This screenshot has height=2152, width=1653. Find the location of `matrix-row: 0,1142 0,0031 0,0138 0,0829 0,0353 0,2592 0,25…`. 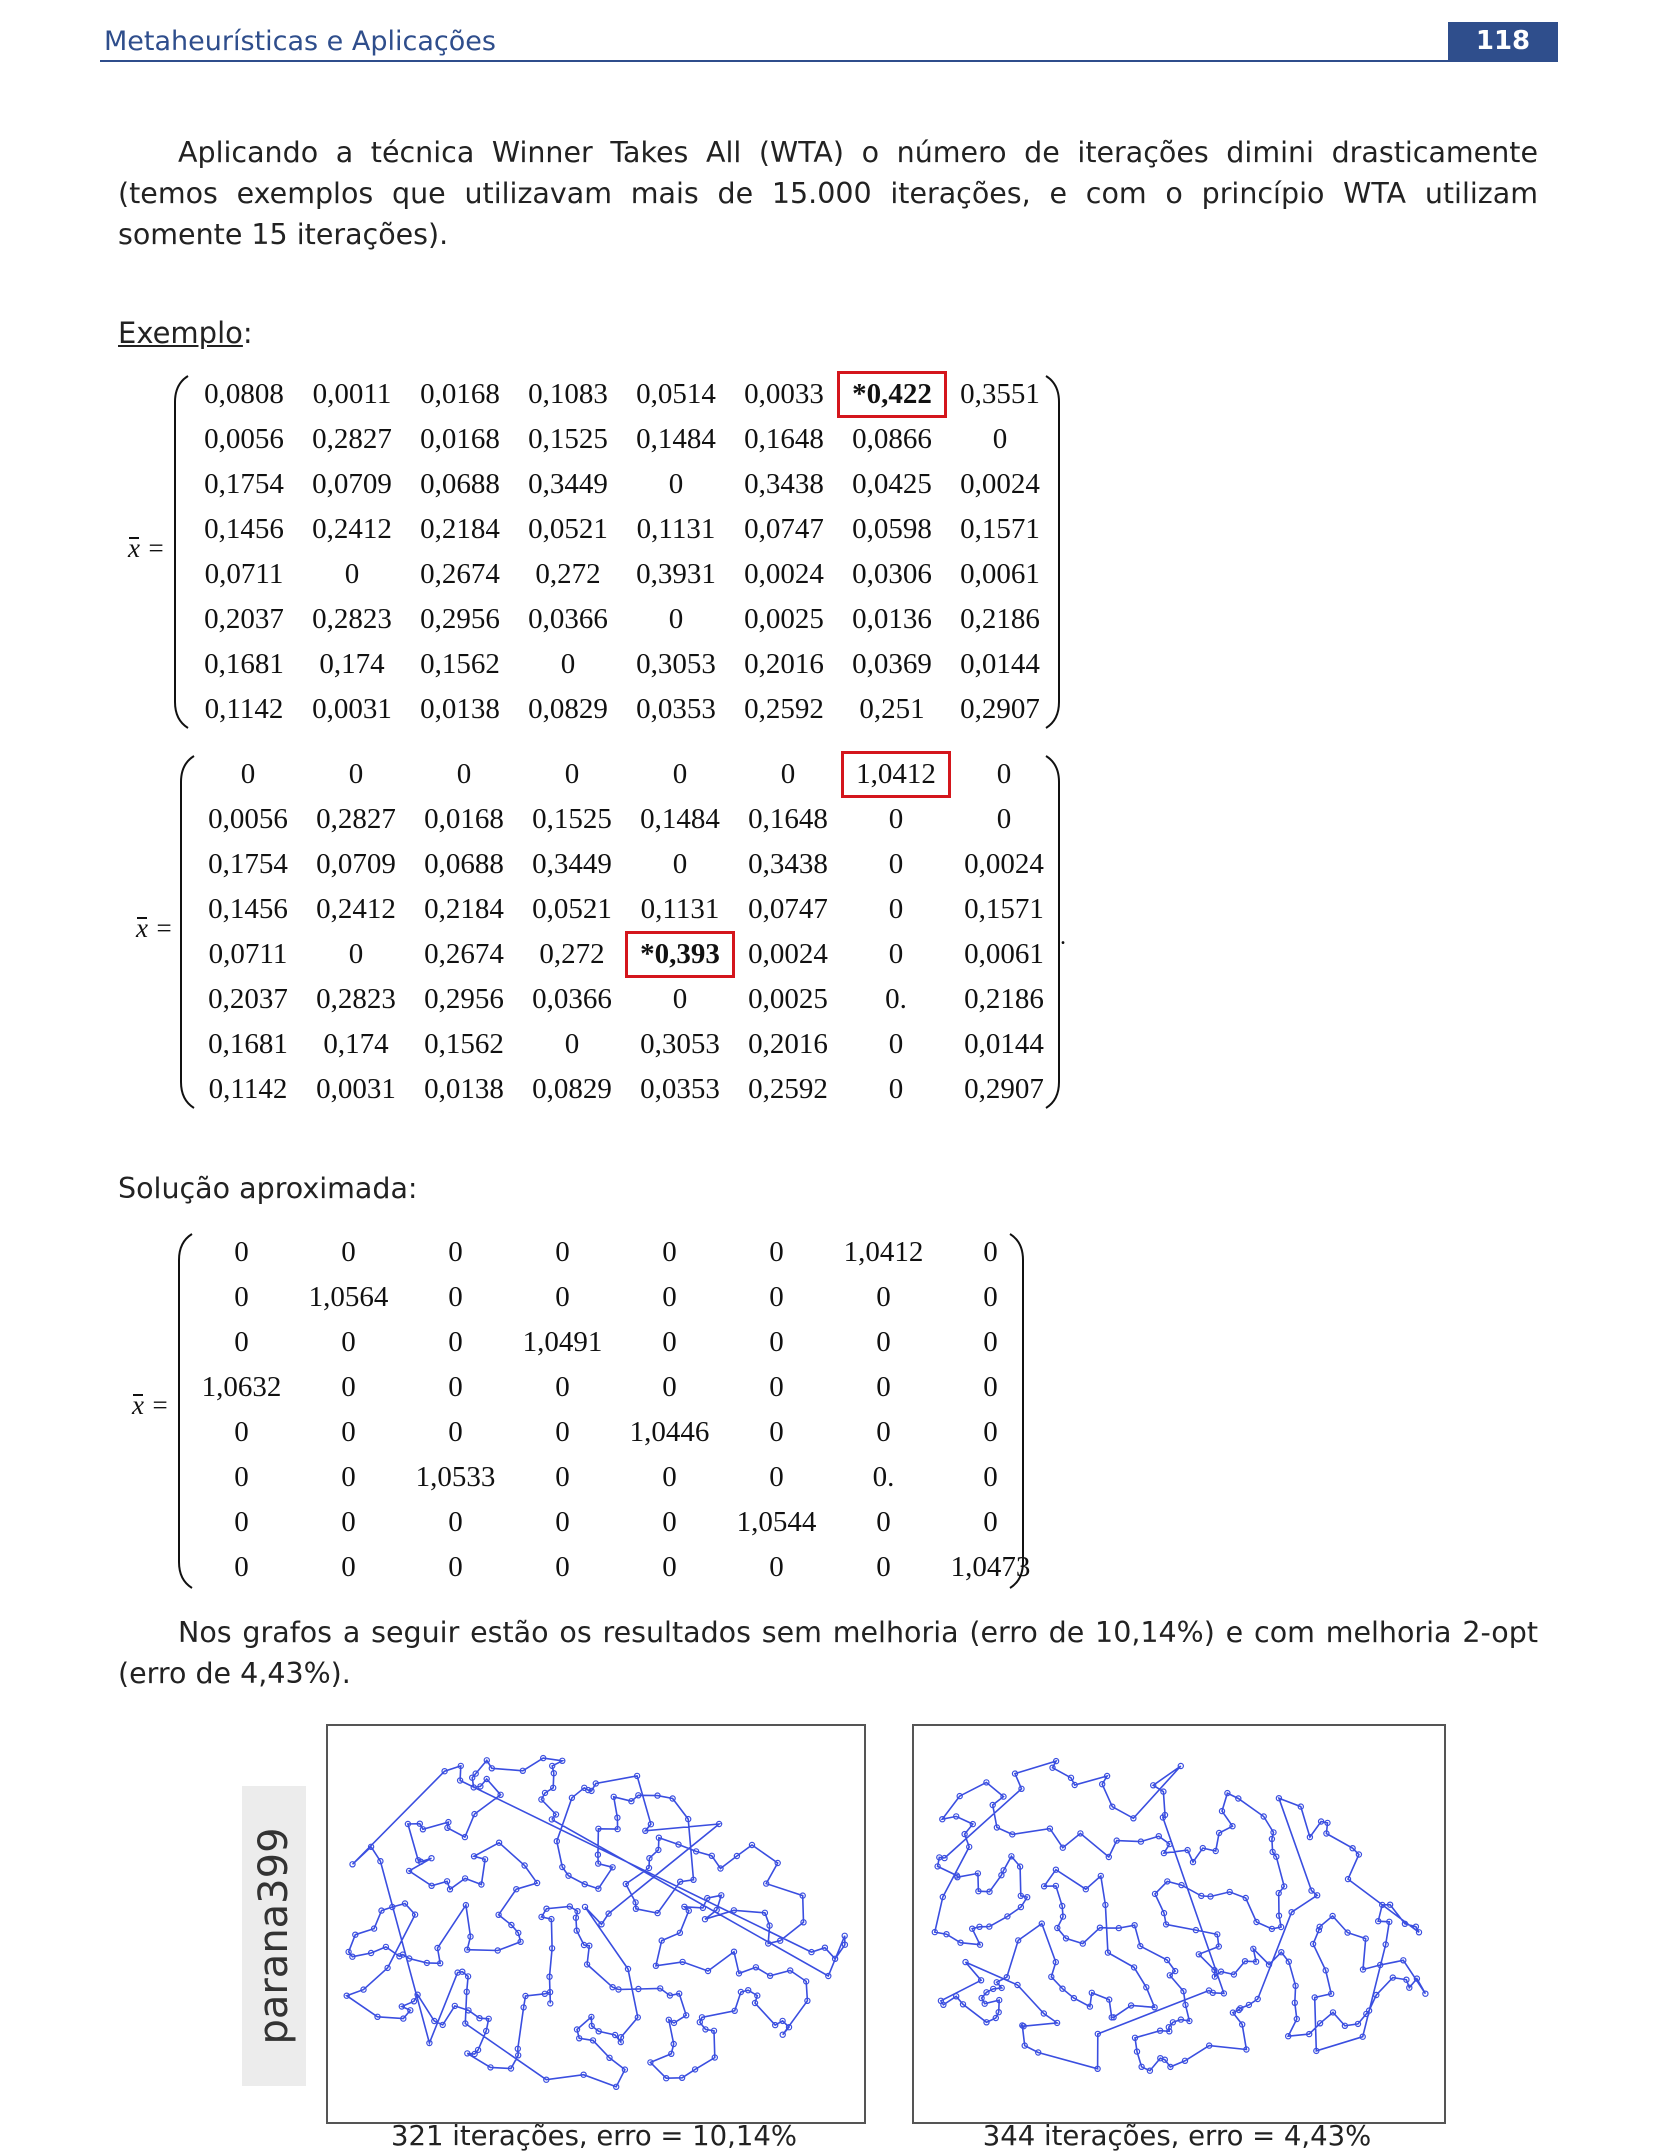

matrix-row: 0,1142 0,0031 0,0138 0,0829 0,0353 0,2592 0,25… is located at coordinates (622, 709).